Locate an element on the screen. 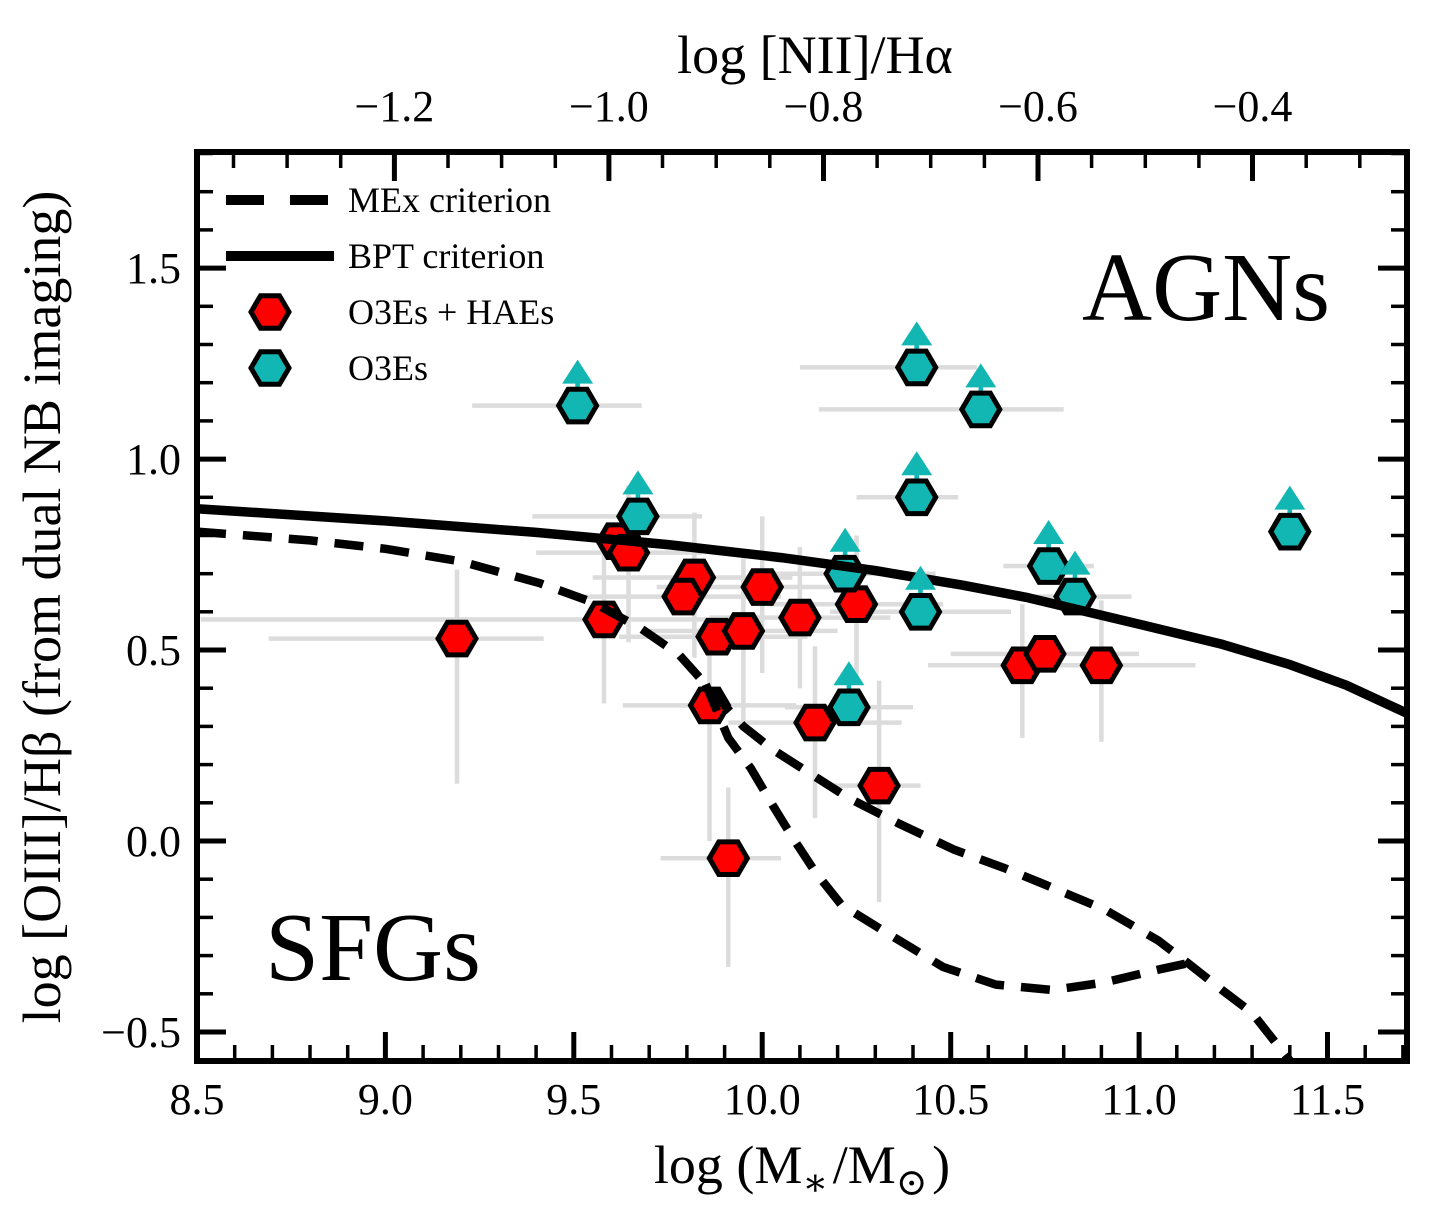 The height and width of the screenshot is (1212, 1440). mex-criterion-line-path is located at coordinates (945, 838).